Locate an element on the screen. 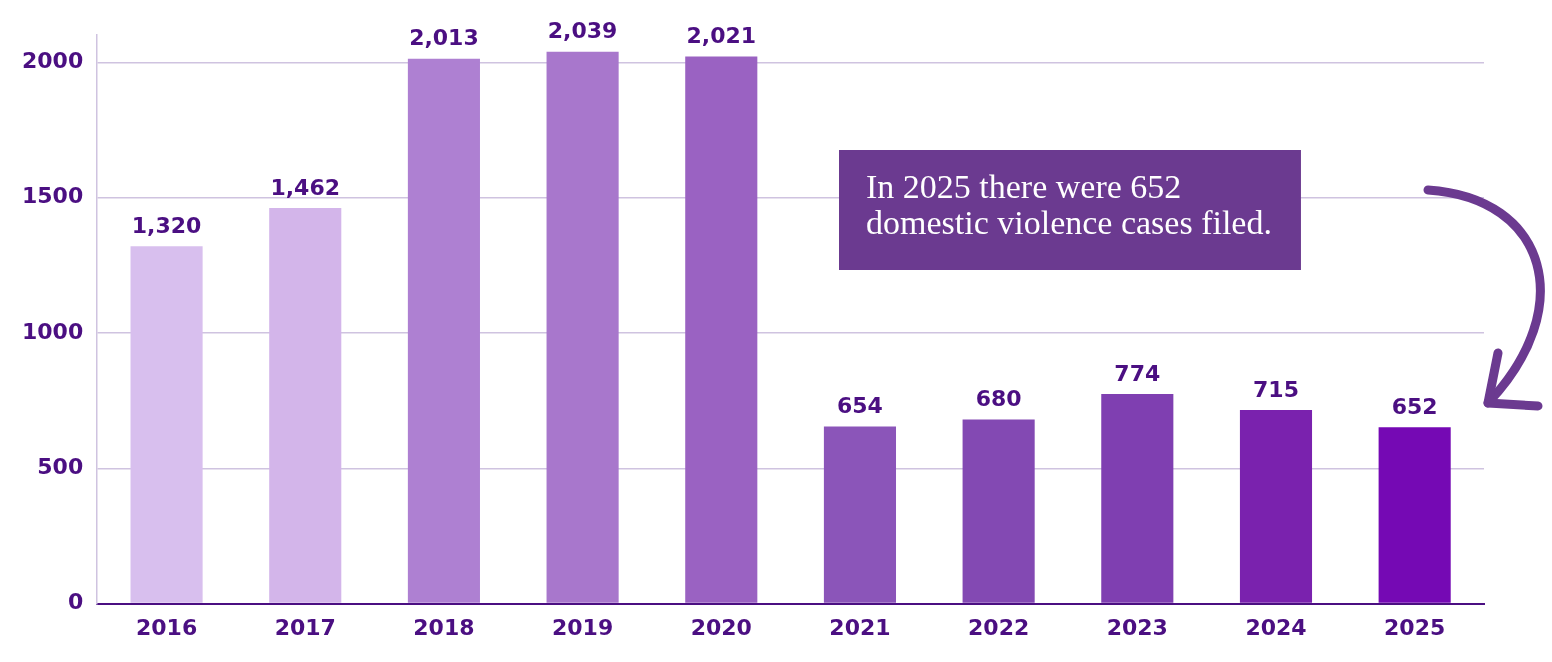  y-tick-label: 2000 is located at coordinates (53, 60).